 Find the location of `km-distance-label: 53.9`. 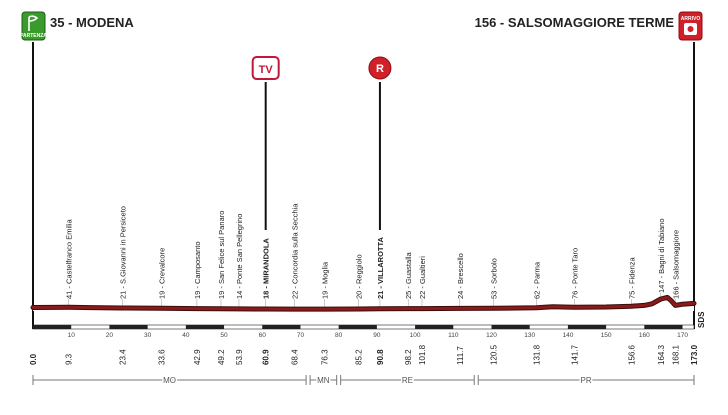

km-distance-label: 53.9 is located at coordinates (239, 357).